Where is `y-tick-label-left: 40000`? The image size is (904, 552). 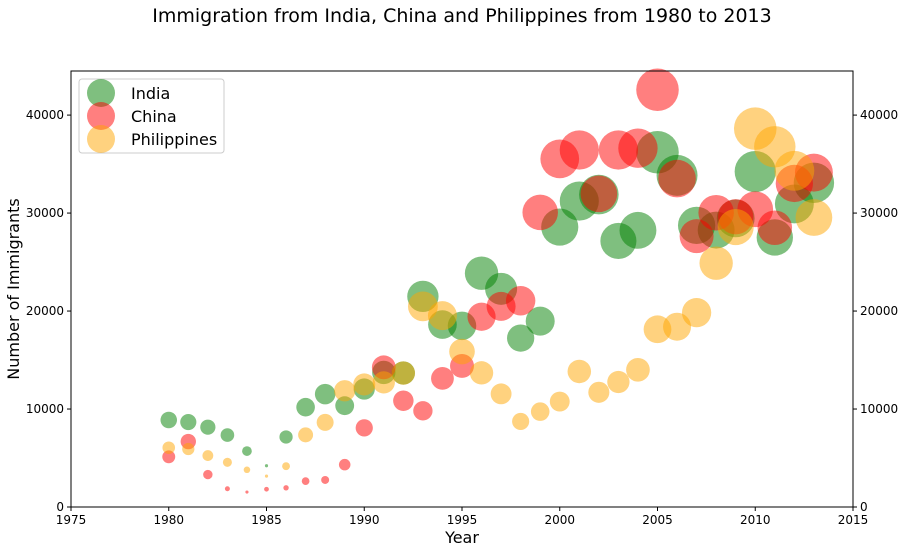 y-tick-label-left: 40000 is located at coordinates (45, 115).